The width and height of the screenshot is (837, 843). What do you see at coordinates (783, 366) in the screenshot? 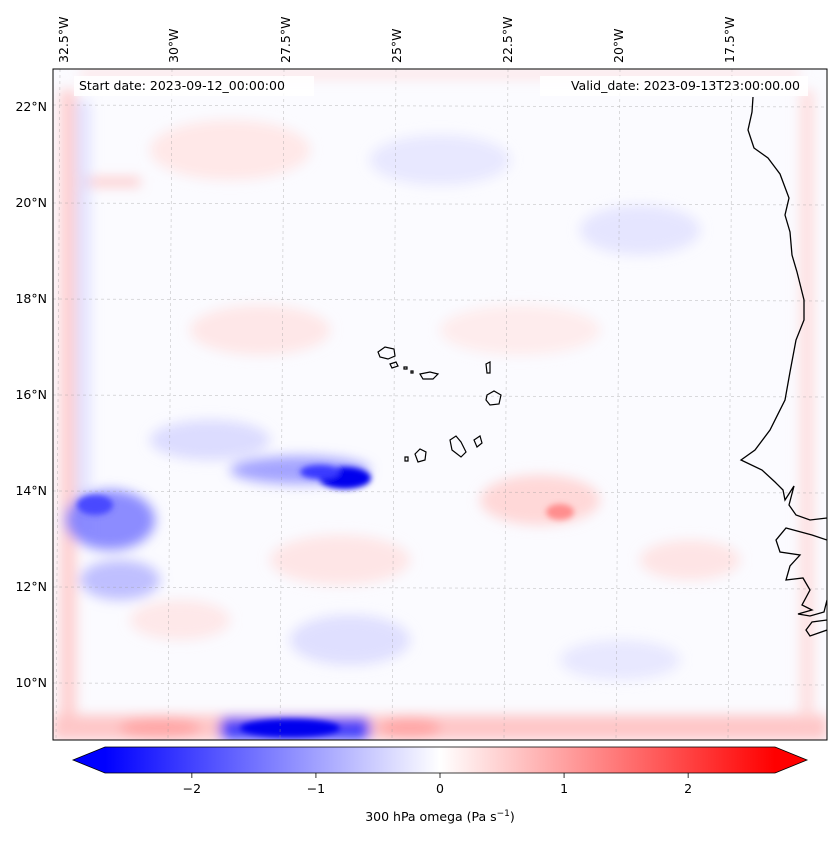
I see `coastline` at bounding box center [783, 366].